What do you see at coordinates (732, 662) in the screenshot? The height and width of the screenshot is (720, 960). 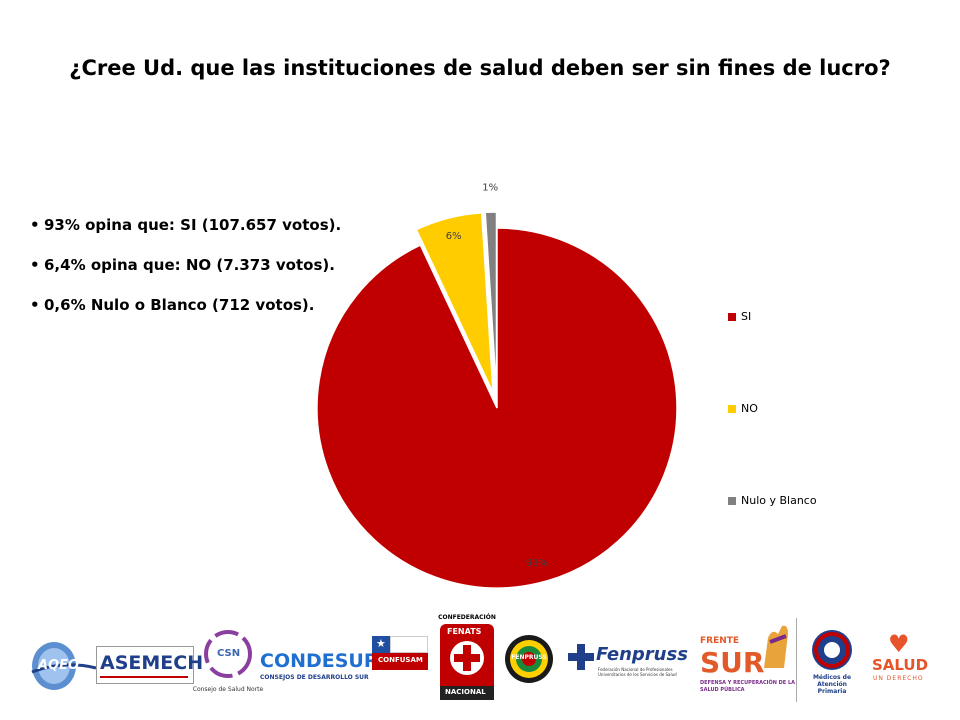 I see `sur-text: SUR` at bounding box center [732, 662].